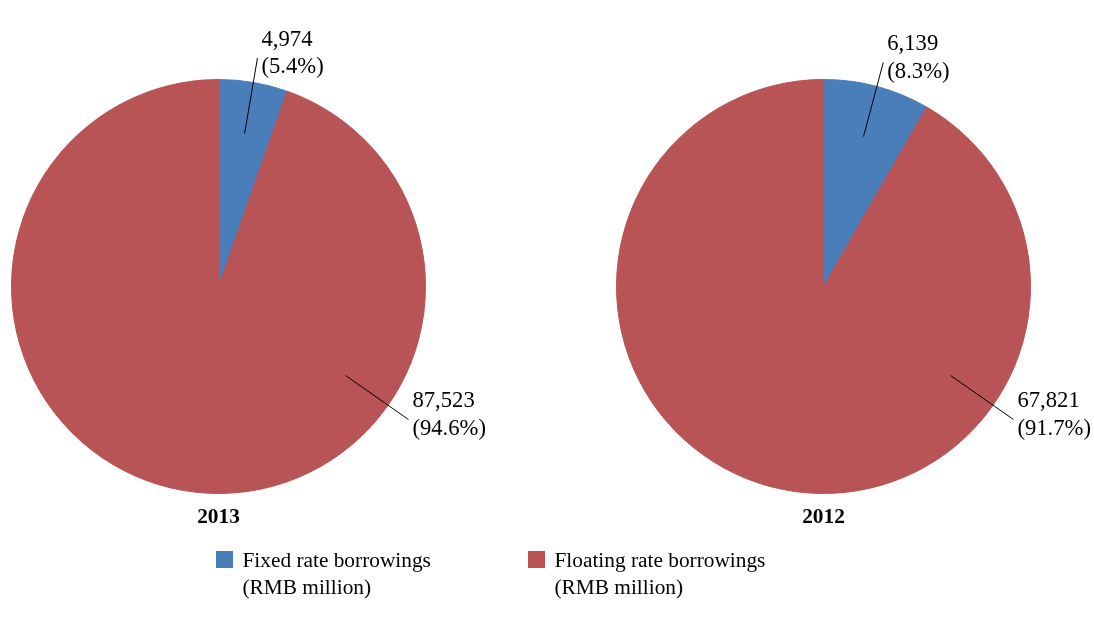  What do you see at coordinates (823, 515) in the screenshot?
I see `text: 2012` at bounding box center [823, 515].